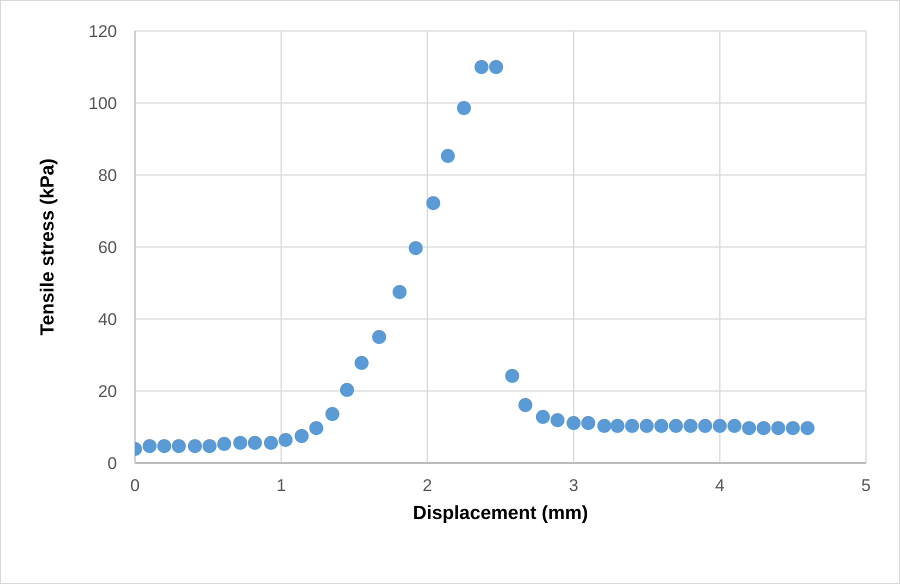  I want to click on x-tick-label: 0, so click(135, 486).